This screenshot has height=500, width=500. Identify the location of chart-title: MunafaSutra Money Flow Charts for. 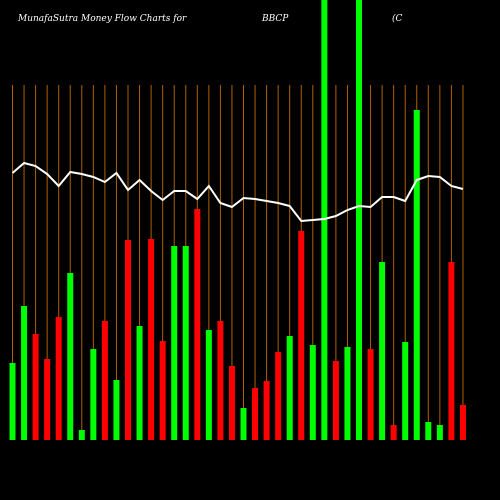
(102, 19).